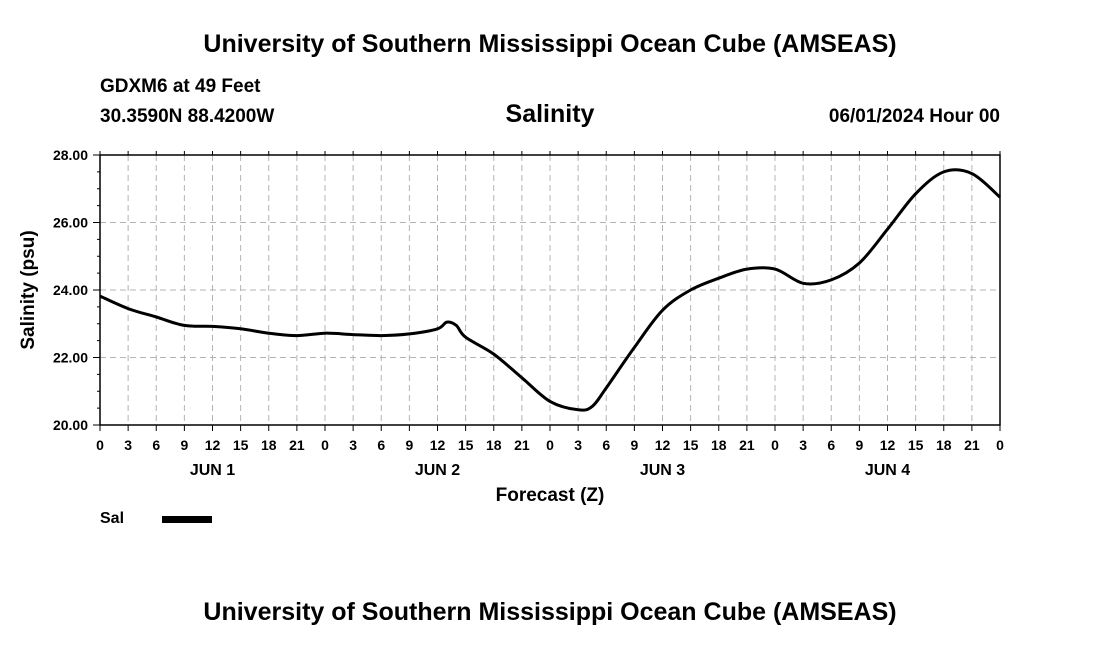 Image resolution: width=1100 pixels, height=650 pixels. Describe the element at coordinates (112, 518) in the screenshot. I see `legend-label: Sal` at that location.